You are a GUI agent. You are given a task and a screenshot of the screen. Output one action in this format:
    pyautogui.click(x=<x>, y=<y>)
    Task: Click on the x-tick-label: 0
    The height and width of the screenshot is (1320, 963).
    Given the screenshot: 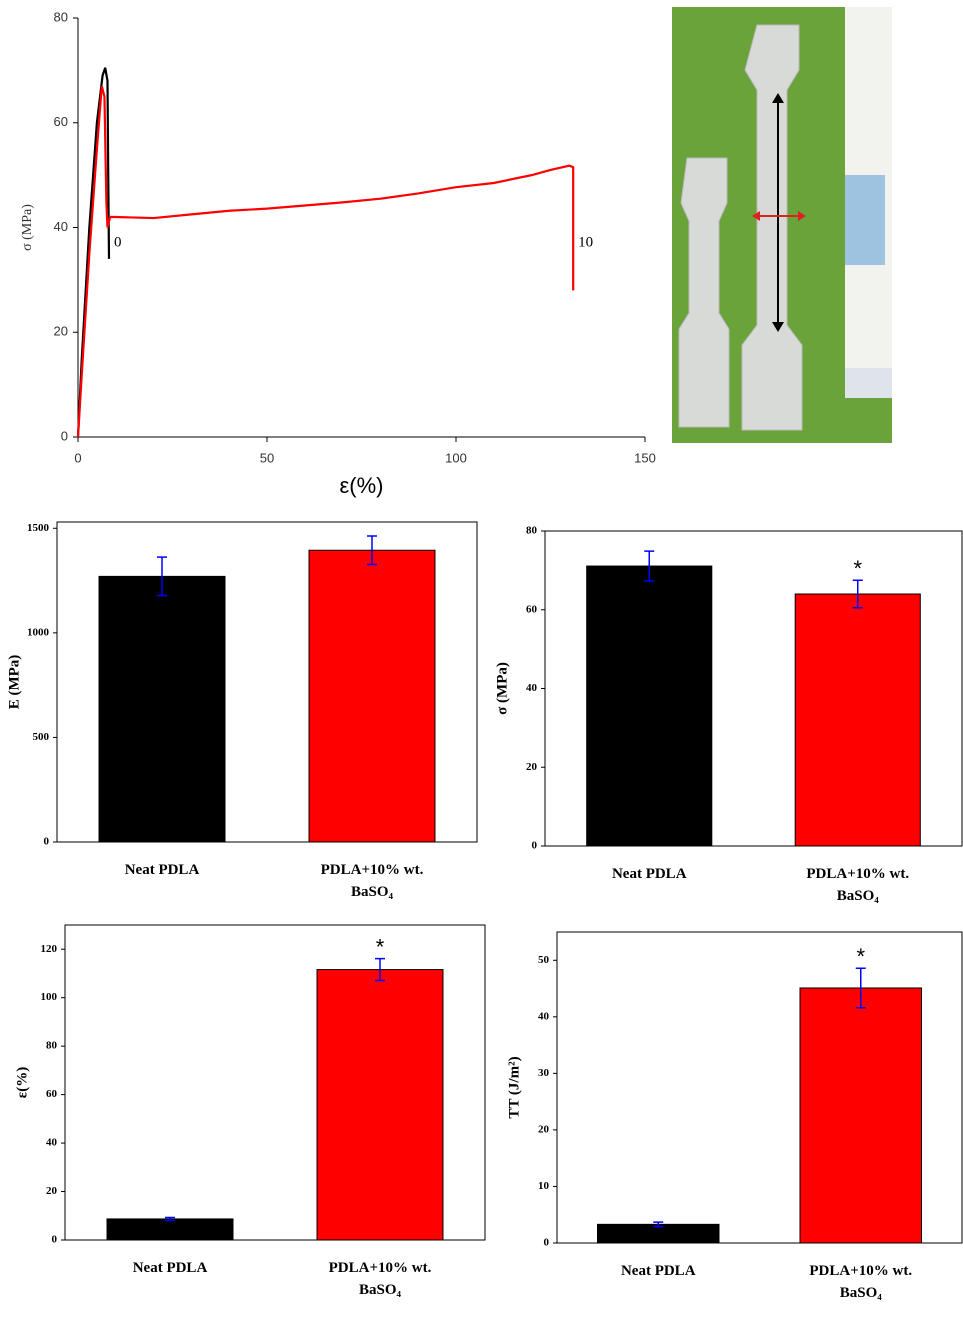 What is the action you would take?
    pyautogui.click(x=77, y=457)
    